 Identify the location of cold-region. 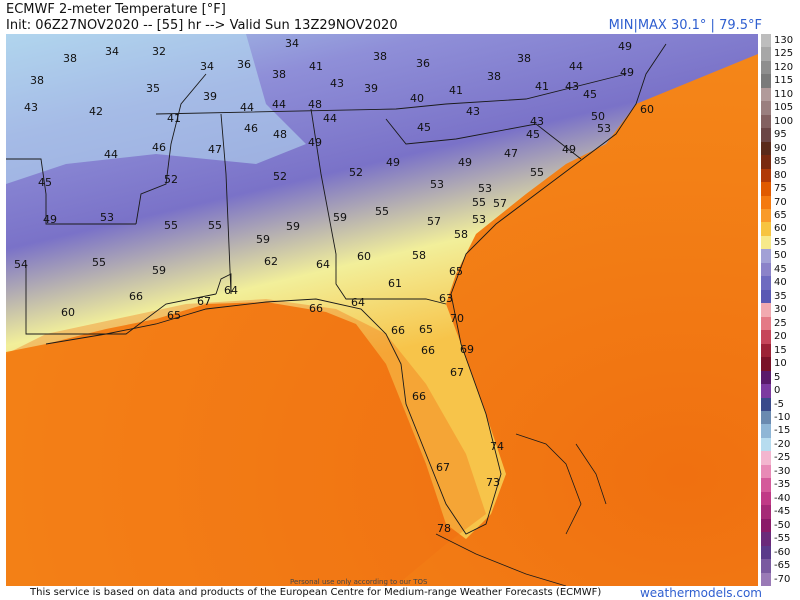
(156, 109).